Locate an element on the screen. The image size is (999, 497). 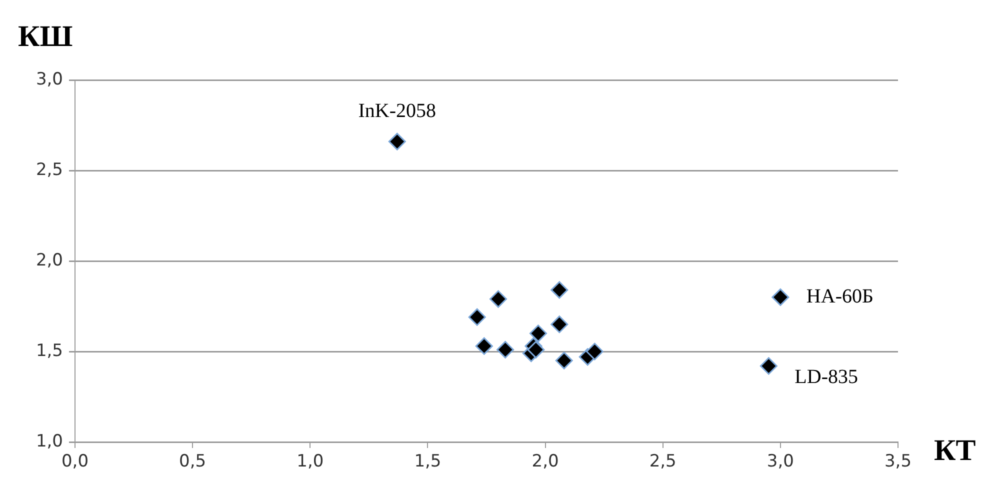
y-tick-label: 1,0 is located at coordinates (49, 441).